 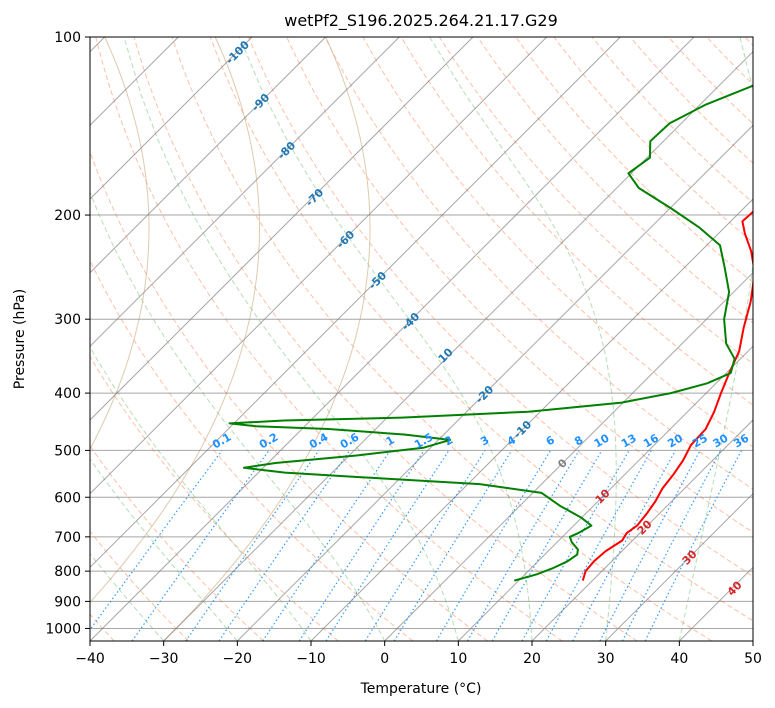 I want to click on chart-title: wetPf2_S196.2025.264.21.17.G29, so click(x=421, y=21).